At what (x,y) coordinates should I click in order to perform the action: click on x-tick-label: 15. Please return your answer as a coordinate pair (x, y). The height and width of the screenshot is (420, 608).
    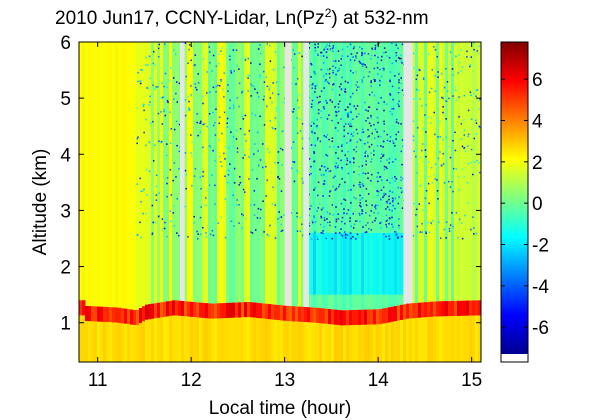
    Looking at the image, I should click on (471, 380).